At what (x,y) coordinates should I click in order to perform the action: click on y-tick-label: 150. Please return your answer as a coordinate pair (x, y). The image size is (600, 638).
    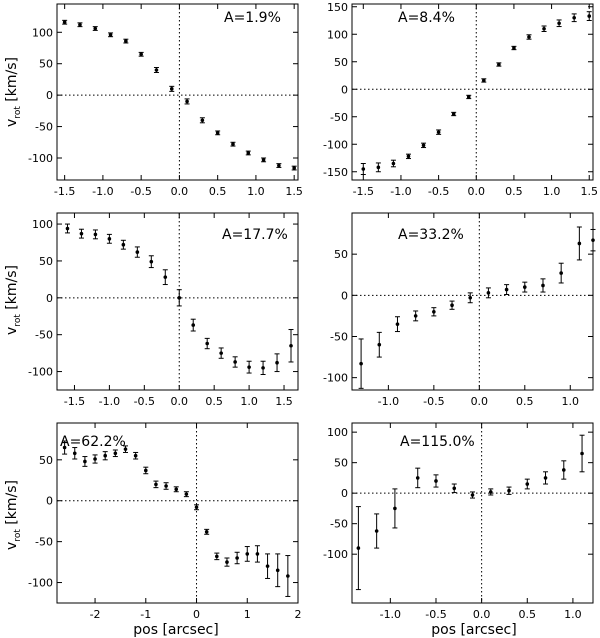
    Looking at the image, I should click on (337, 7).